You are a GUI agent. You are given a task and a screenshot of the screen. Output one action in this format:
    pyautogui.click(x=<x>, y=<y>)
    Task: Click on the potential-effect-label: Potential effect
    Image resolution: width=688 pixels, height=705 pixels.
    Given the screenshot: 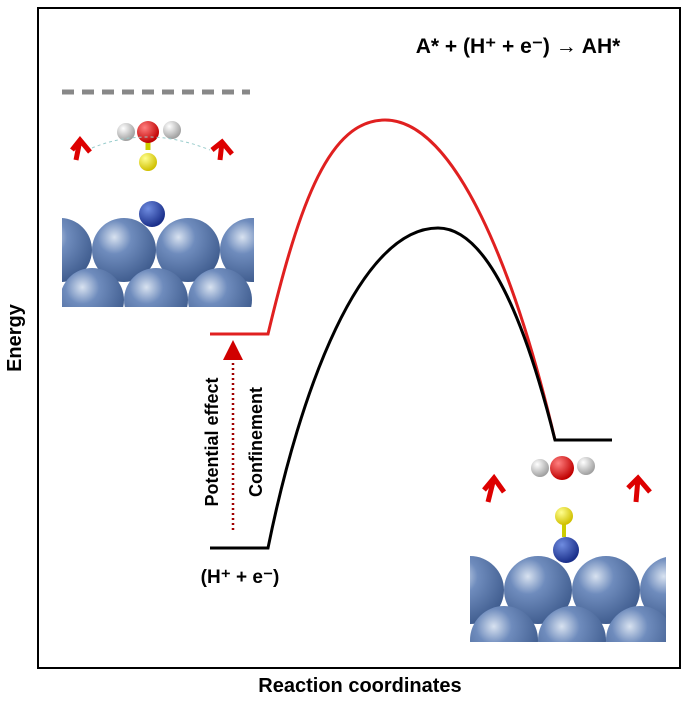 What is the action you would take?
    pyautogui.click(x=212, y=441)
    